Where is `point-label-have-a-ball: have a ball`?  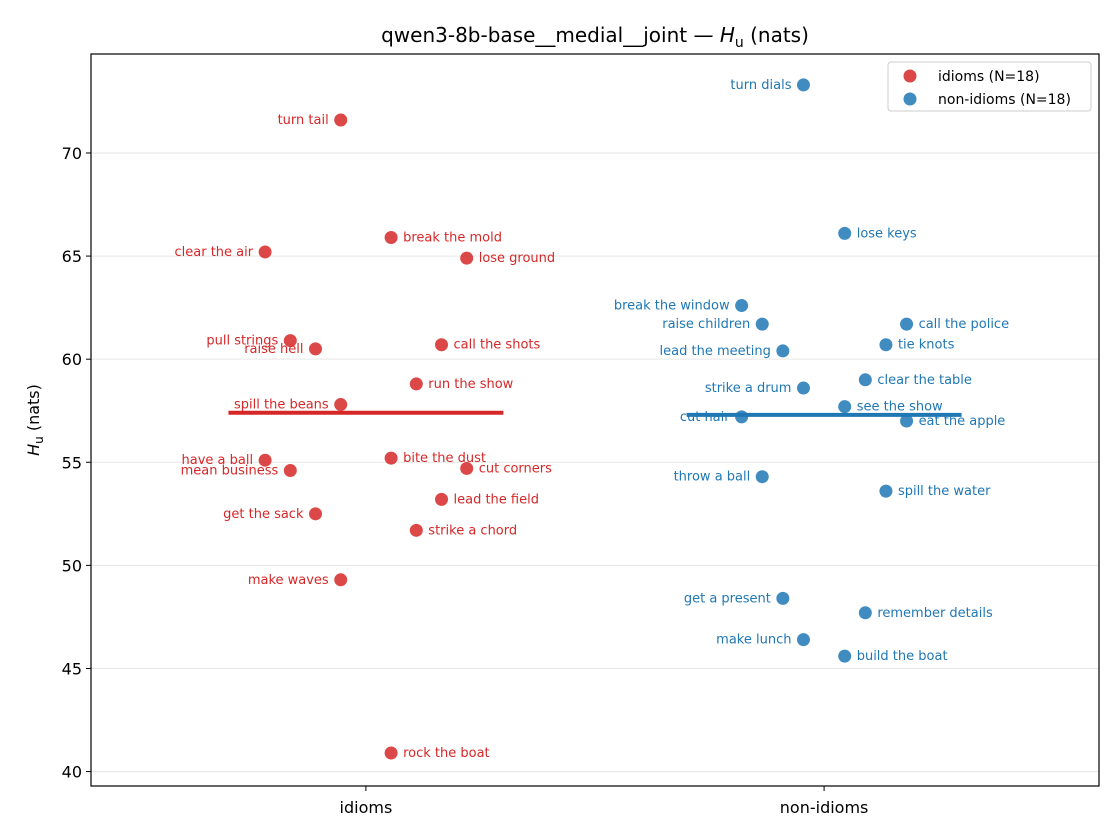 point-label-have-a-ball: have a ball is located at coordinates (218, 460).